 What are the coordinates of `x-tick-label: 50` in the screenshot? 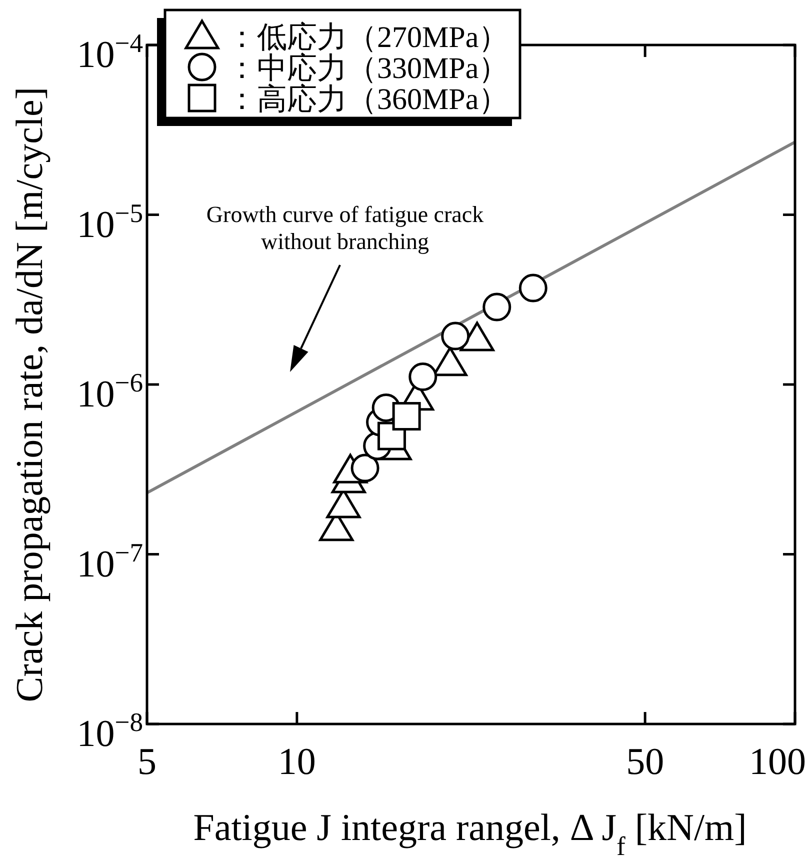 It's located at (645, 762).